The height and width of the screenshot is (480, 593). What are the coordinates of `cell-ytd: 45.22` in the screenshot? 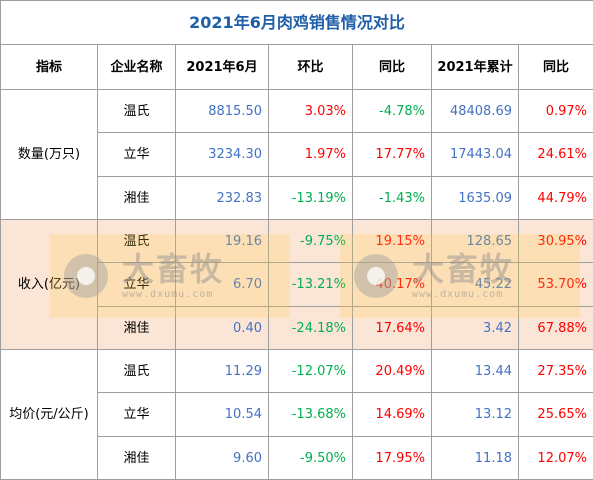 It's located at (475, 285).